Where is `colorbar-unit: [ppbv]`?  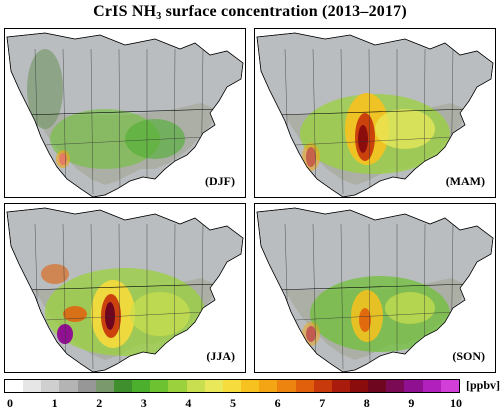
colorbar-unit: [ppbv] is located at coordinates (483, 385).